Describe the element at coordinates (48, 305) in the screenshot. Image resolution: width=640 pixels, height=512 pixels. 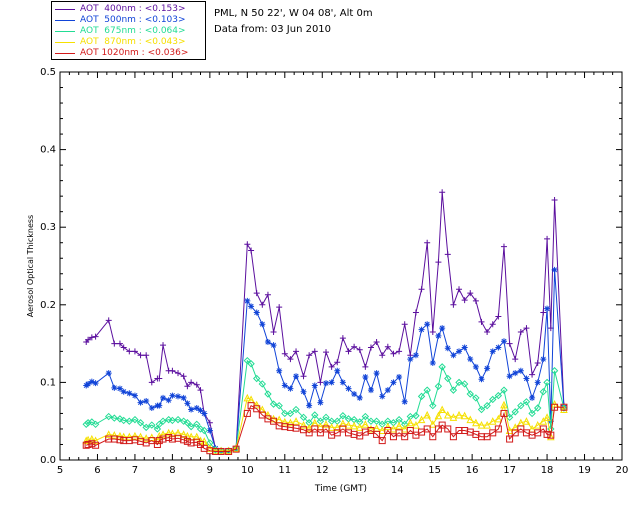
I see `y-tick-label: 0.2` at that location.